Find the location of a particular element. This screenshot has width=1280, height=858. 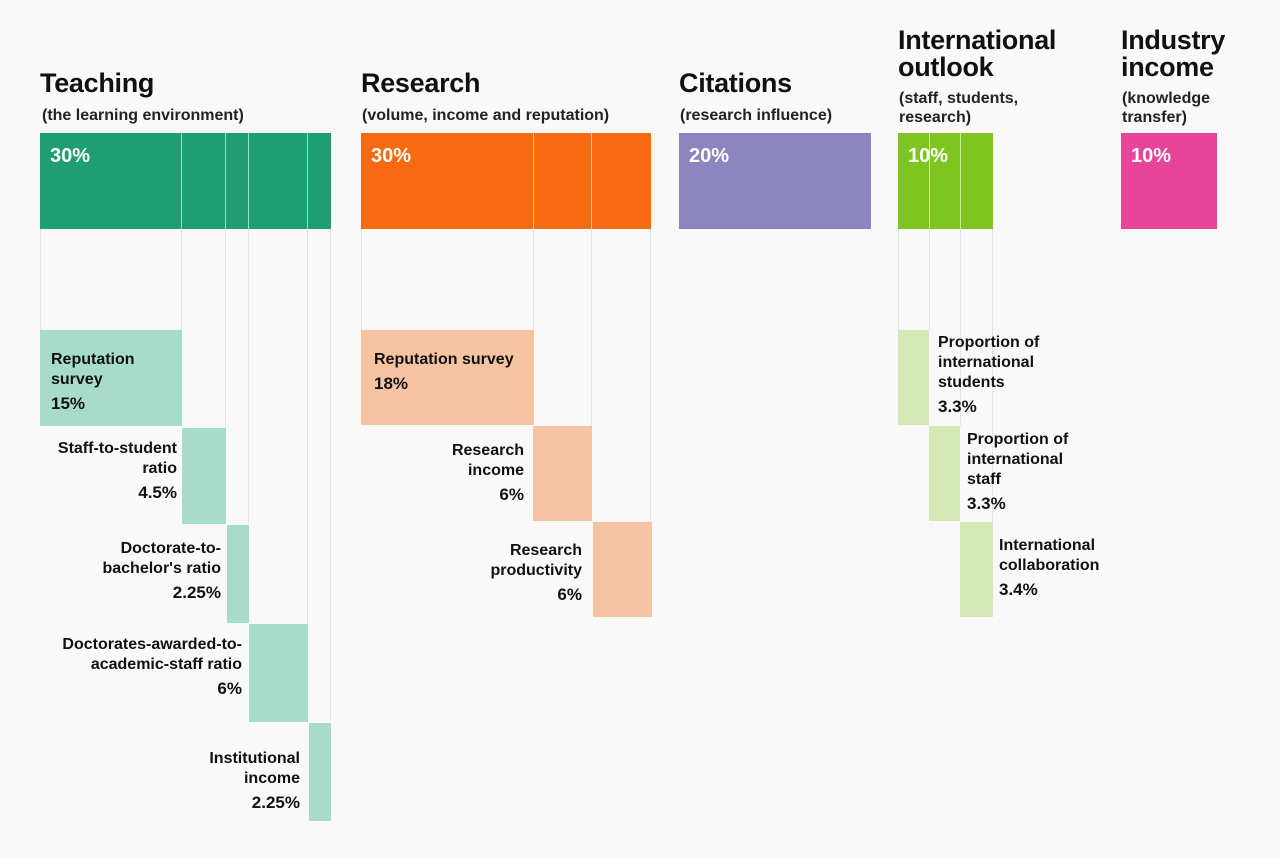

pillar-title-research: Research is located at coordinates (421, 83).